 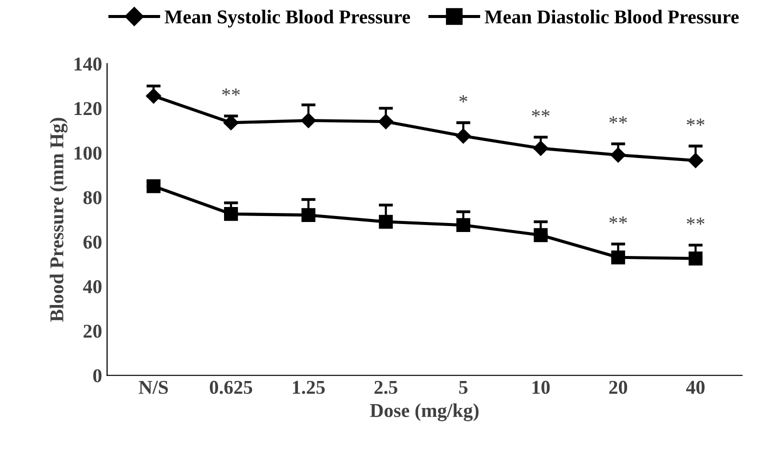 What do you see at coordinates (541, 387) in the screenshot?
I see `x-tick-label: 10` at bounding box center [541, 387].